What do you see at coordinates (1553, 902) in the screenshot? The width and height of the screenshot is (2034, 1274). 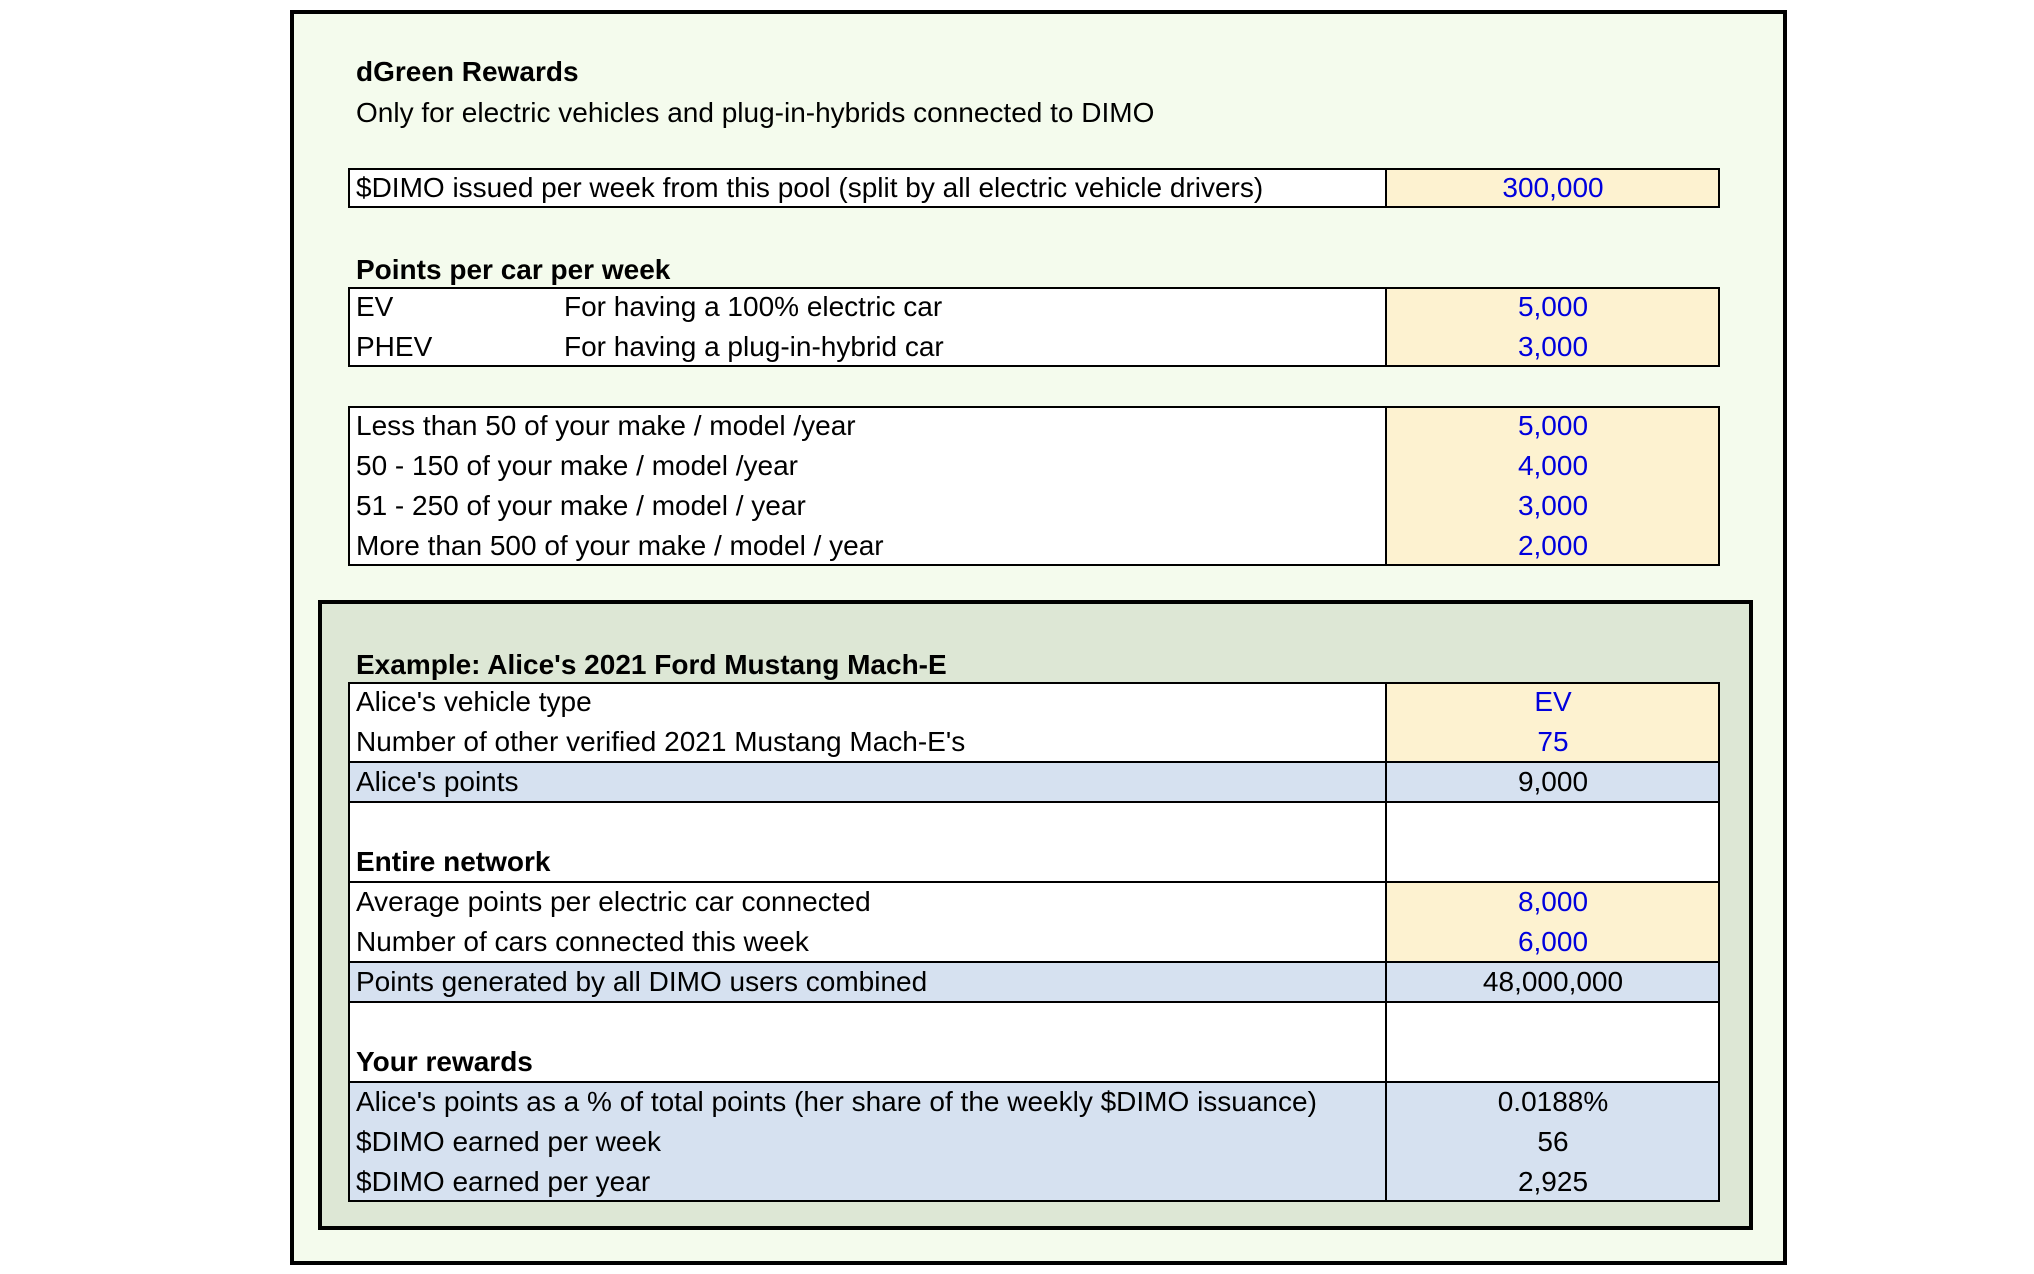 I see `avg-points-value: 8,000` at bounding box center [1553, 902].